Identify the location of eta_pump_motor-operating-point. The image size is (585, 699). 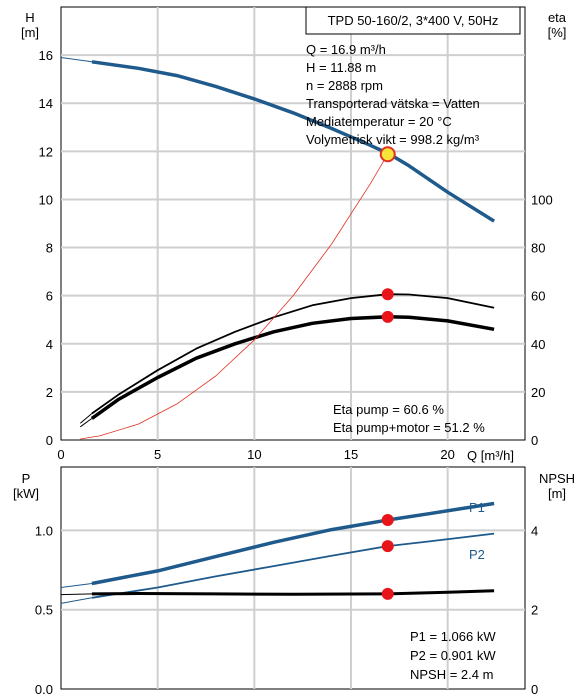
(387, 316).